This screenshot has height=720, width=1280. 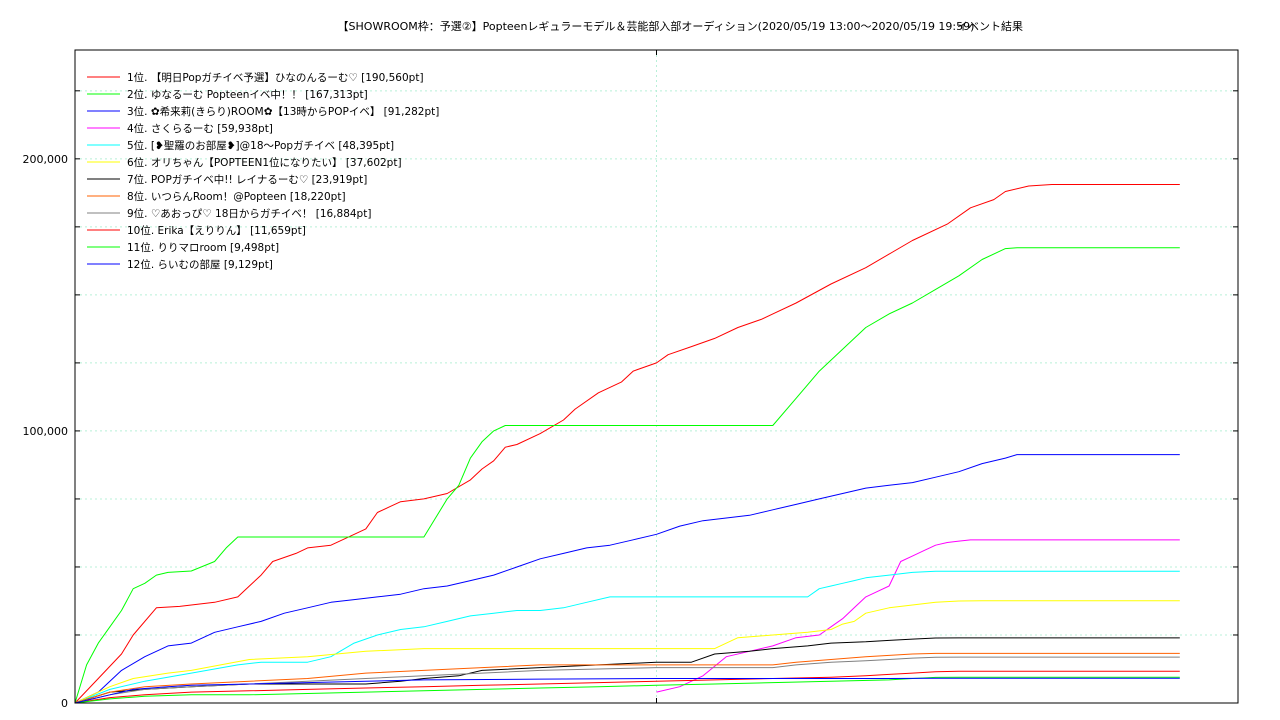 I want to click on chart-subtitle: イベント結果, so click(x=990, y=26).